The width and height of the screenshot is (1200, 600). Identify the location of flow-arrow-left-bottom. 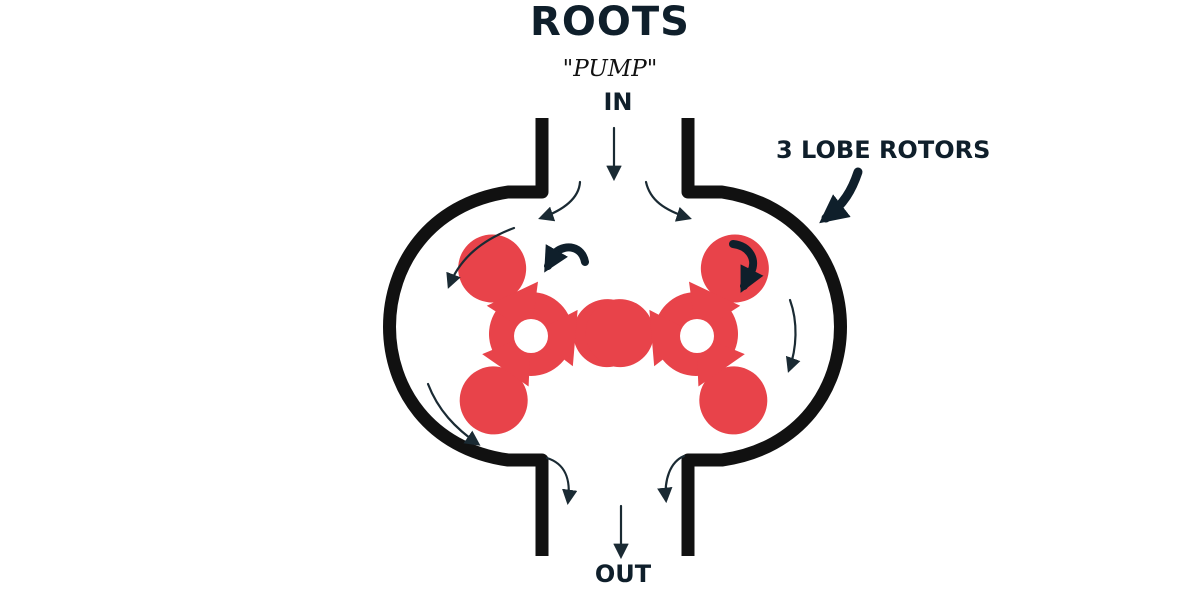
(561, 481).